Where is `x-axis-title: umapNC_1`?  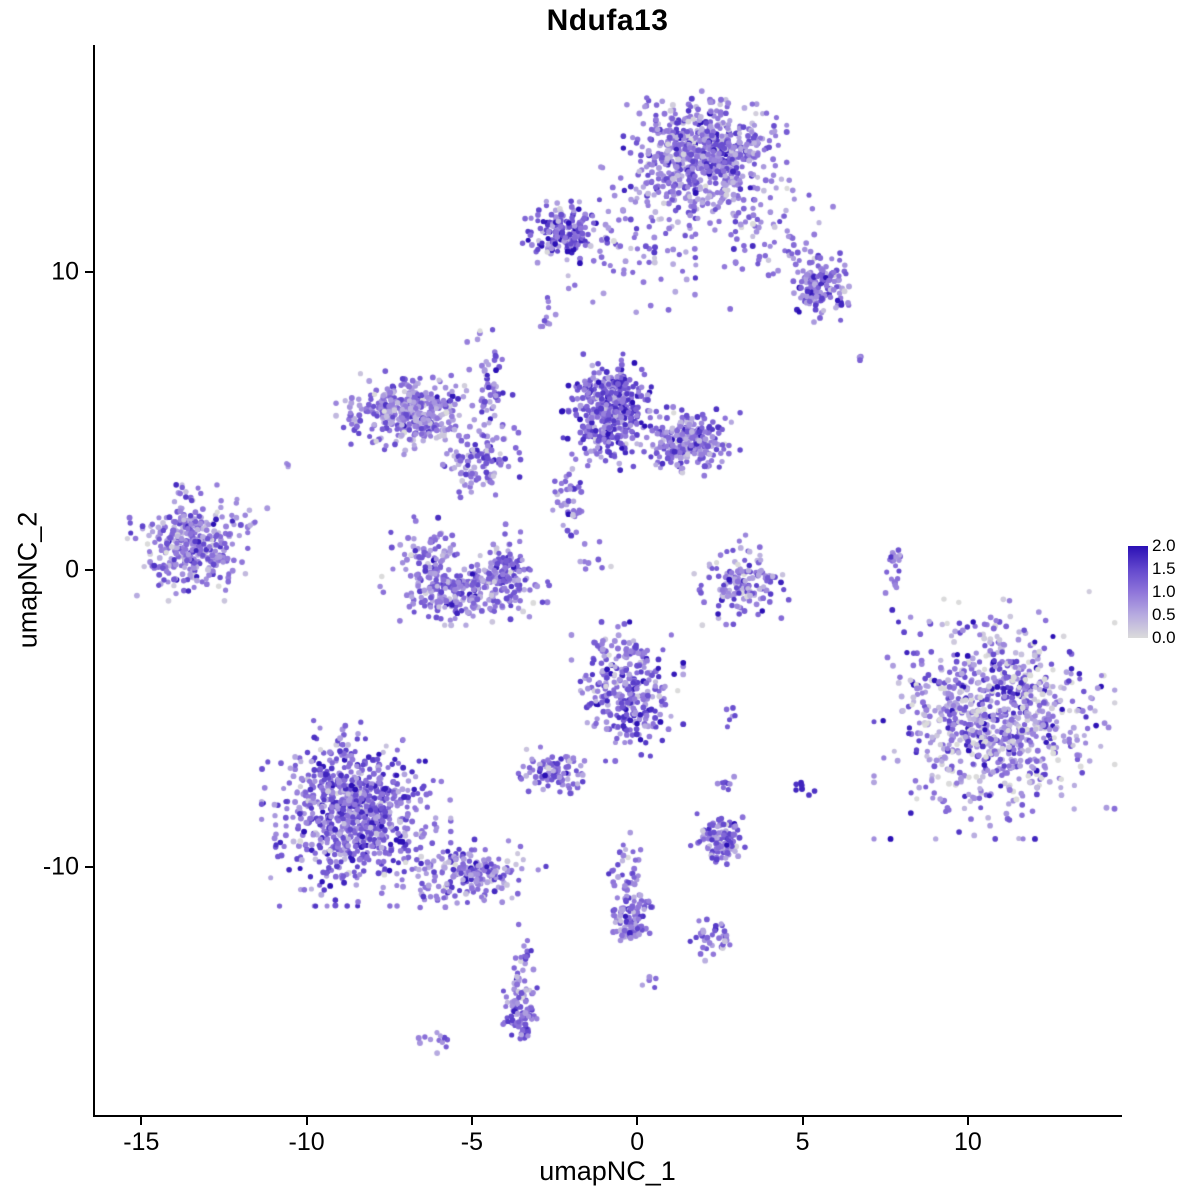
x-axis-title: umapNC_1 is located at coordinates (607, 1171).